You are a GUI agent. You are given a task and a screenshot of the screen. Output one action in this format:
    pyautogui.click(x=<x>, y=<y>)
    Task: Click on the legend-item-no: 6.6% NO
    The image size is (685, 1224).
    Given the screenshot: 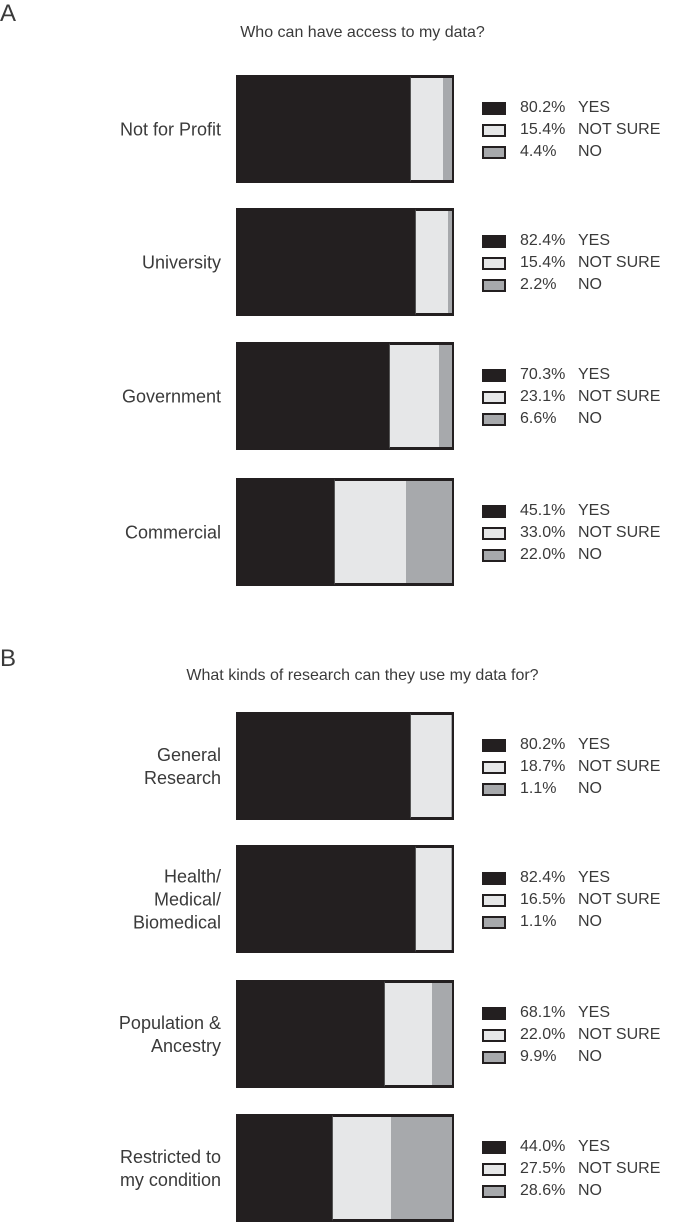 What is the action you would take?
    pyautogui.click(x=571, y=419)
    